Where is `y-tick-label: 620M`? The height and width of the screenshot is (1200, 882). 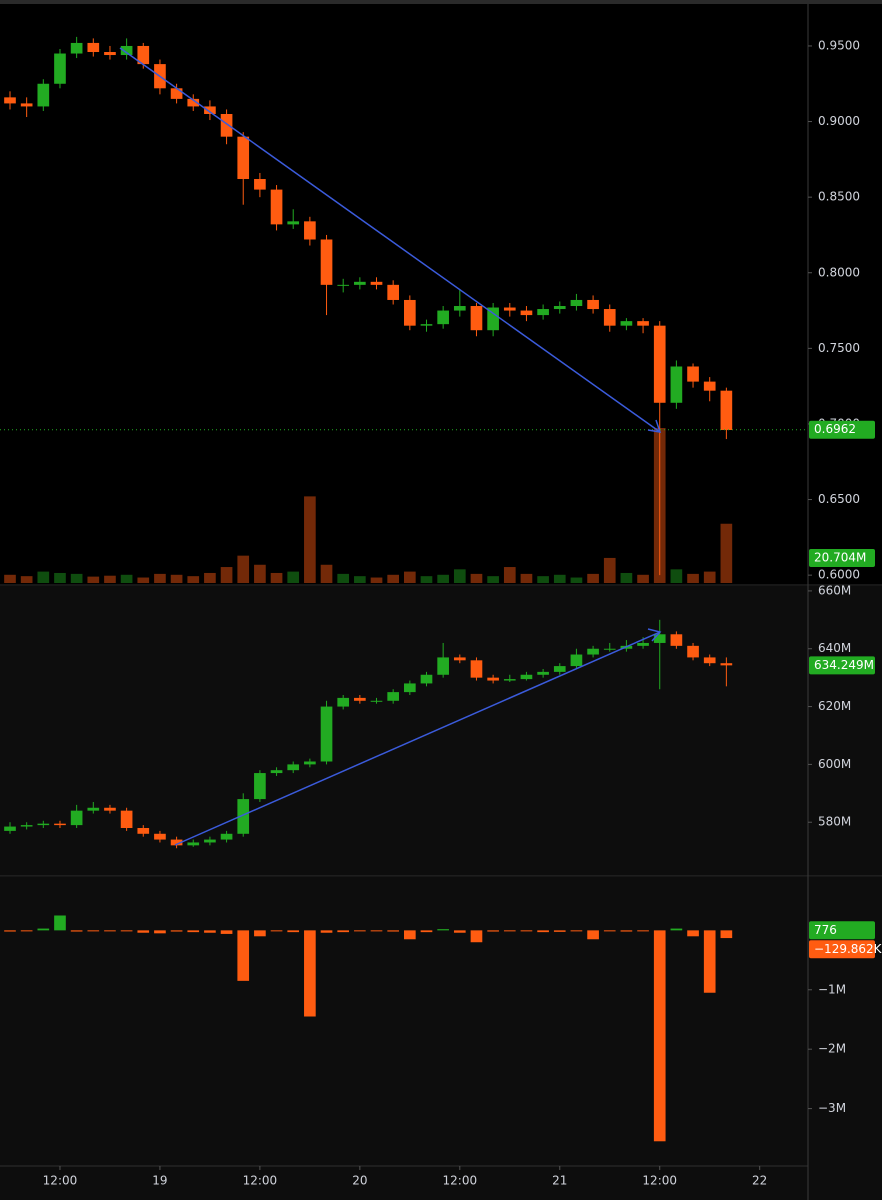 y-tick-label: 620M is located at coordinates (834, 706).